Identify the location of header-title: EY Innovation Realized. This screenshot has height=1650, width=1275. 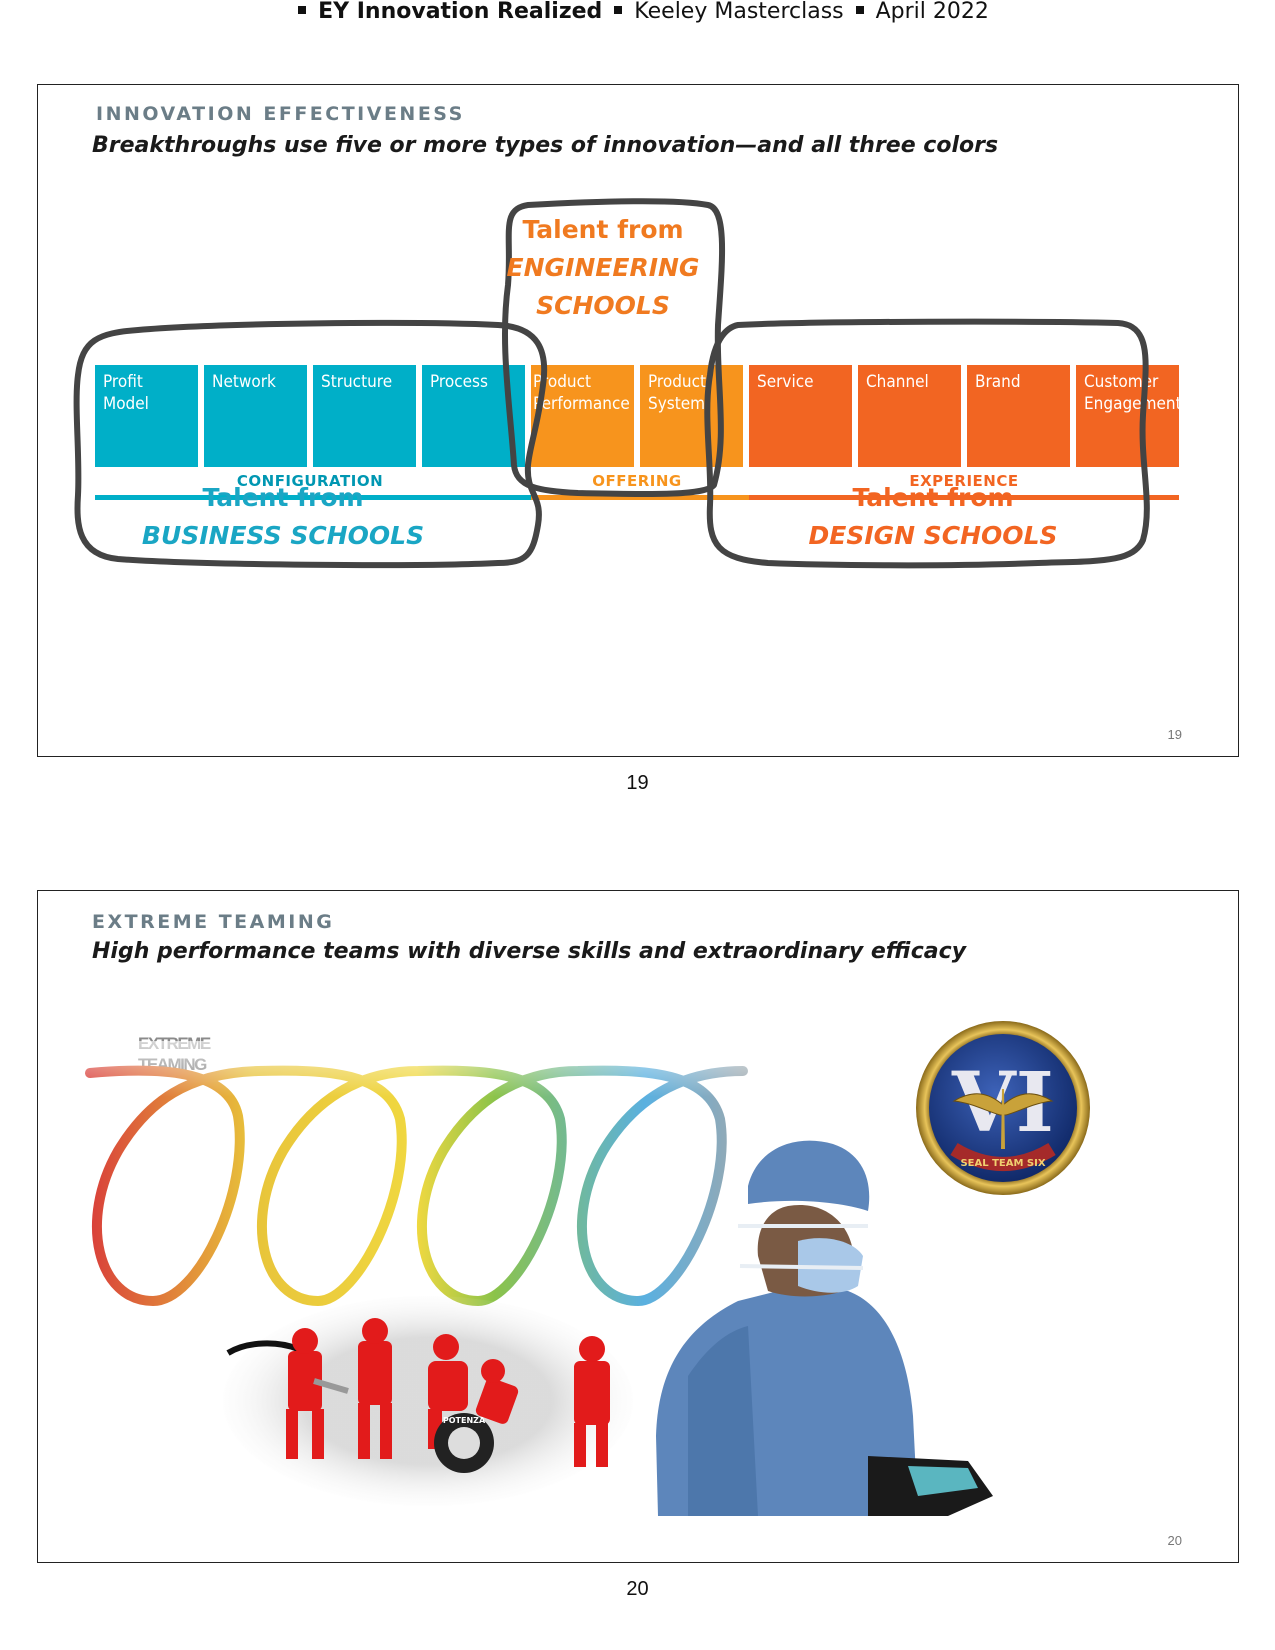
(460, 12).